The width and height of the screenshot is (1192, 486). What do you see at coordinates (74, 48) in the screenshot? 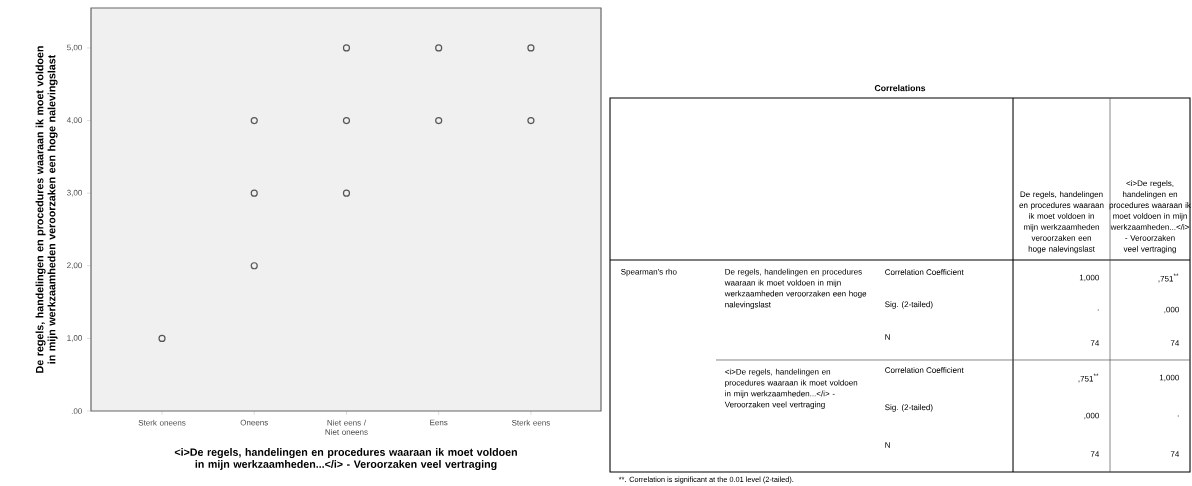
I see `y-tick-label: 5,00` at bounding box center [74, 48].